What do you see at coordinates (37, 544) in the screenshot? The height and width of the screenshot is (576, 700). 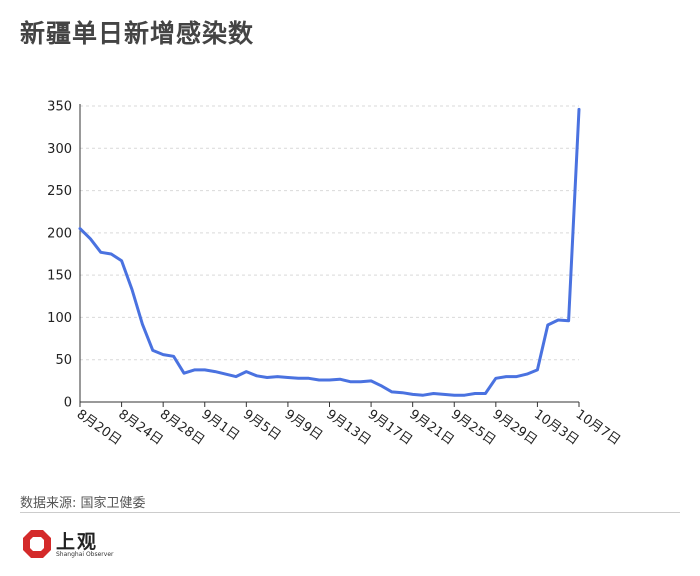 I see `logo-octagon-icon` at bounding box center [37, 544].